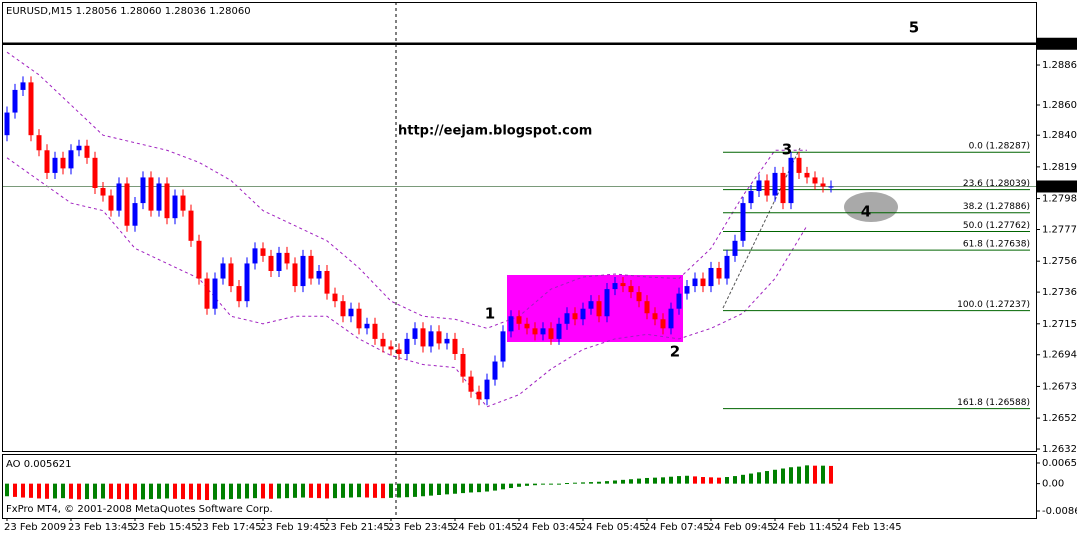 This screenshot has width=1077, height=535. Describe the element at coordinates (485, 527) in the screenshot. I see `x-tick-label: 24 Feb 01:45` at that location.